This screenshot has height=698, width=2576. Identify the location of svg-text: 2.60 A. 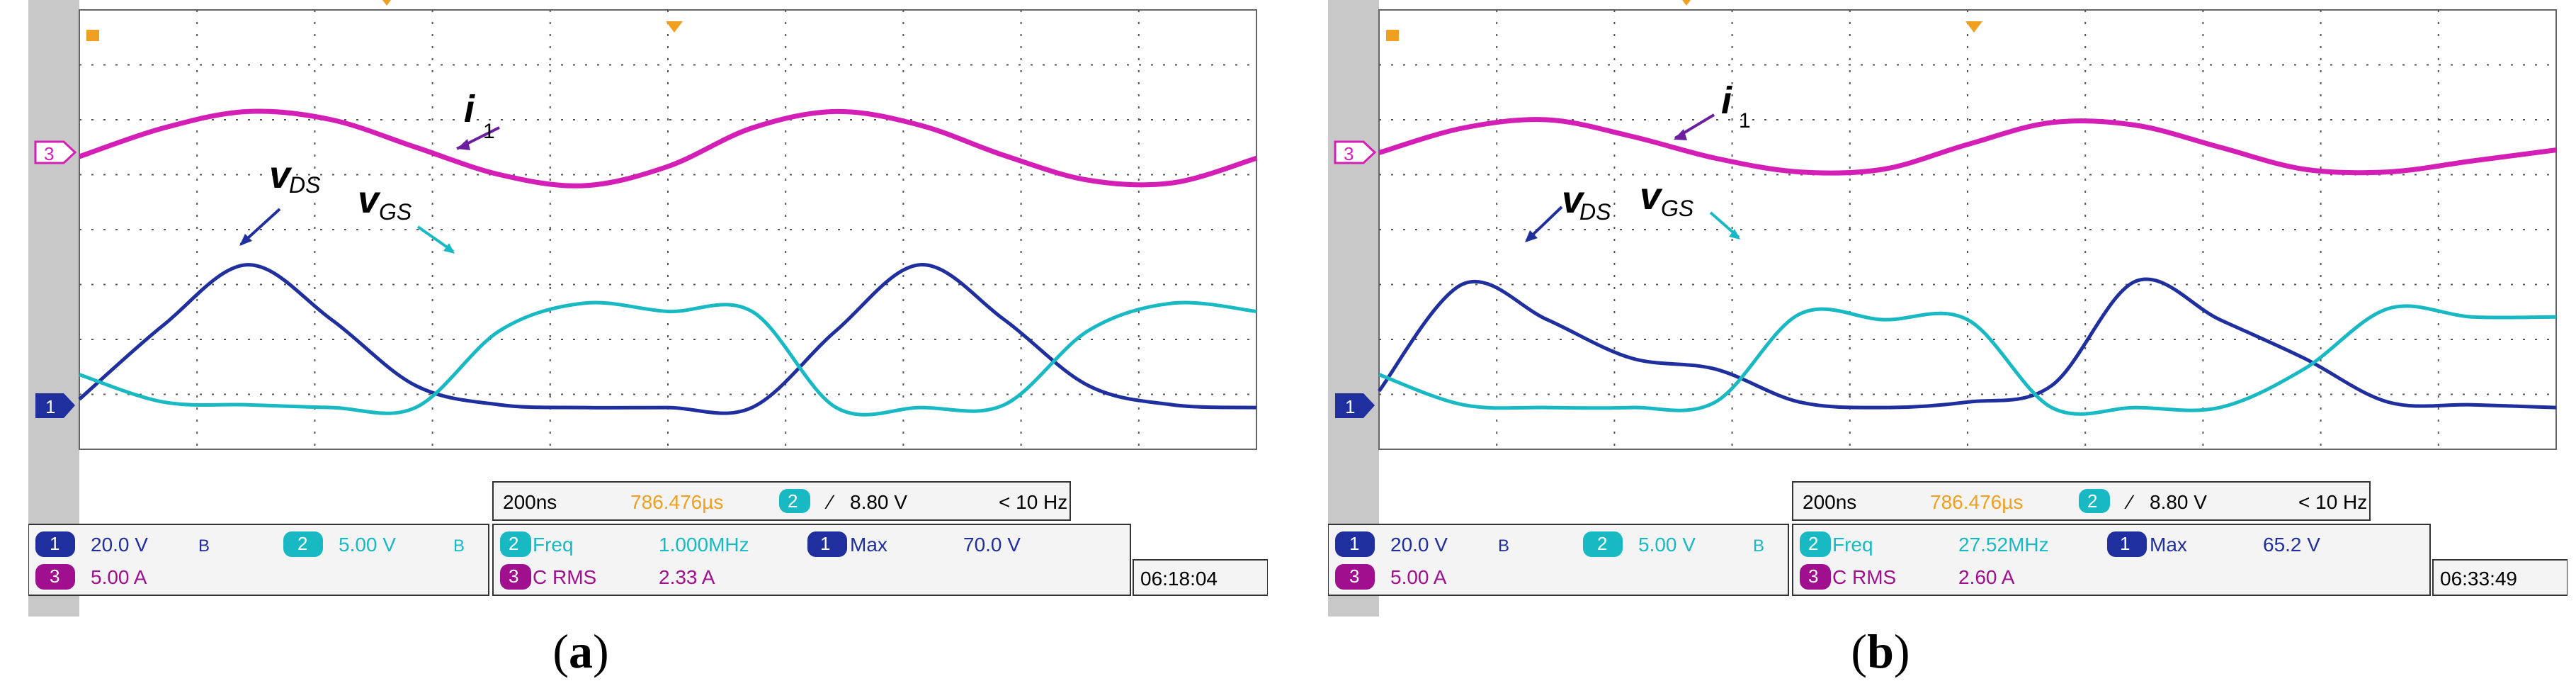
(1986, 577).